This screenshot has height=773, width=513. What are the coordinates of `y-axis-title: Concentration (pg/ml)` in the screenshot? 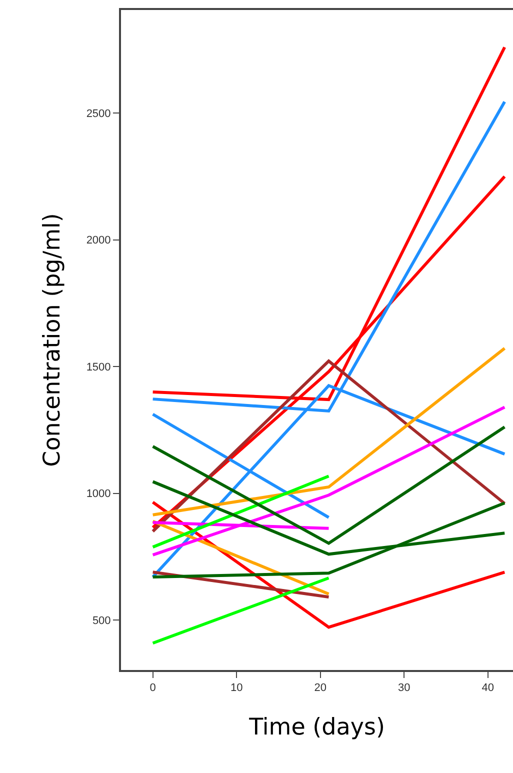 It's located at (52, 340).